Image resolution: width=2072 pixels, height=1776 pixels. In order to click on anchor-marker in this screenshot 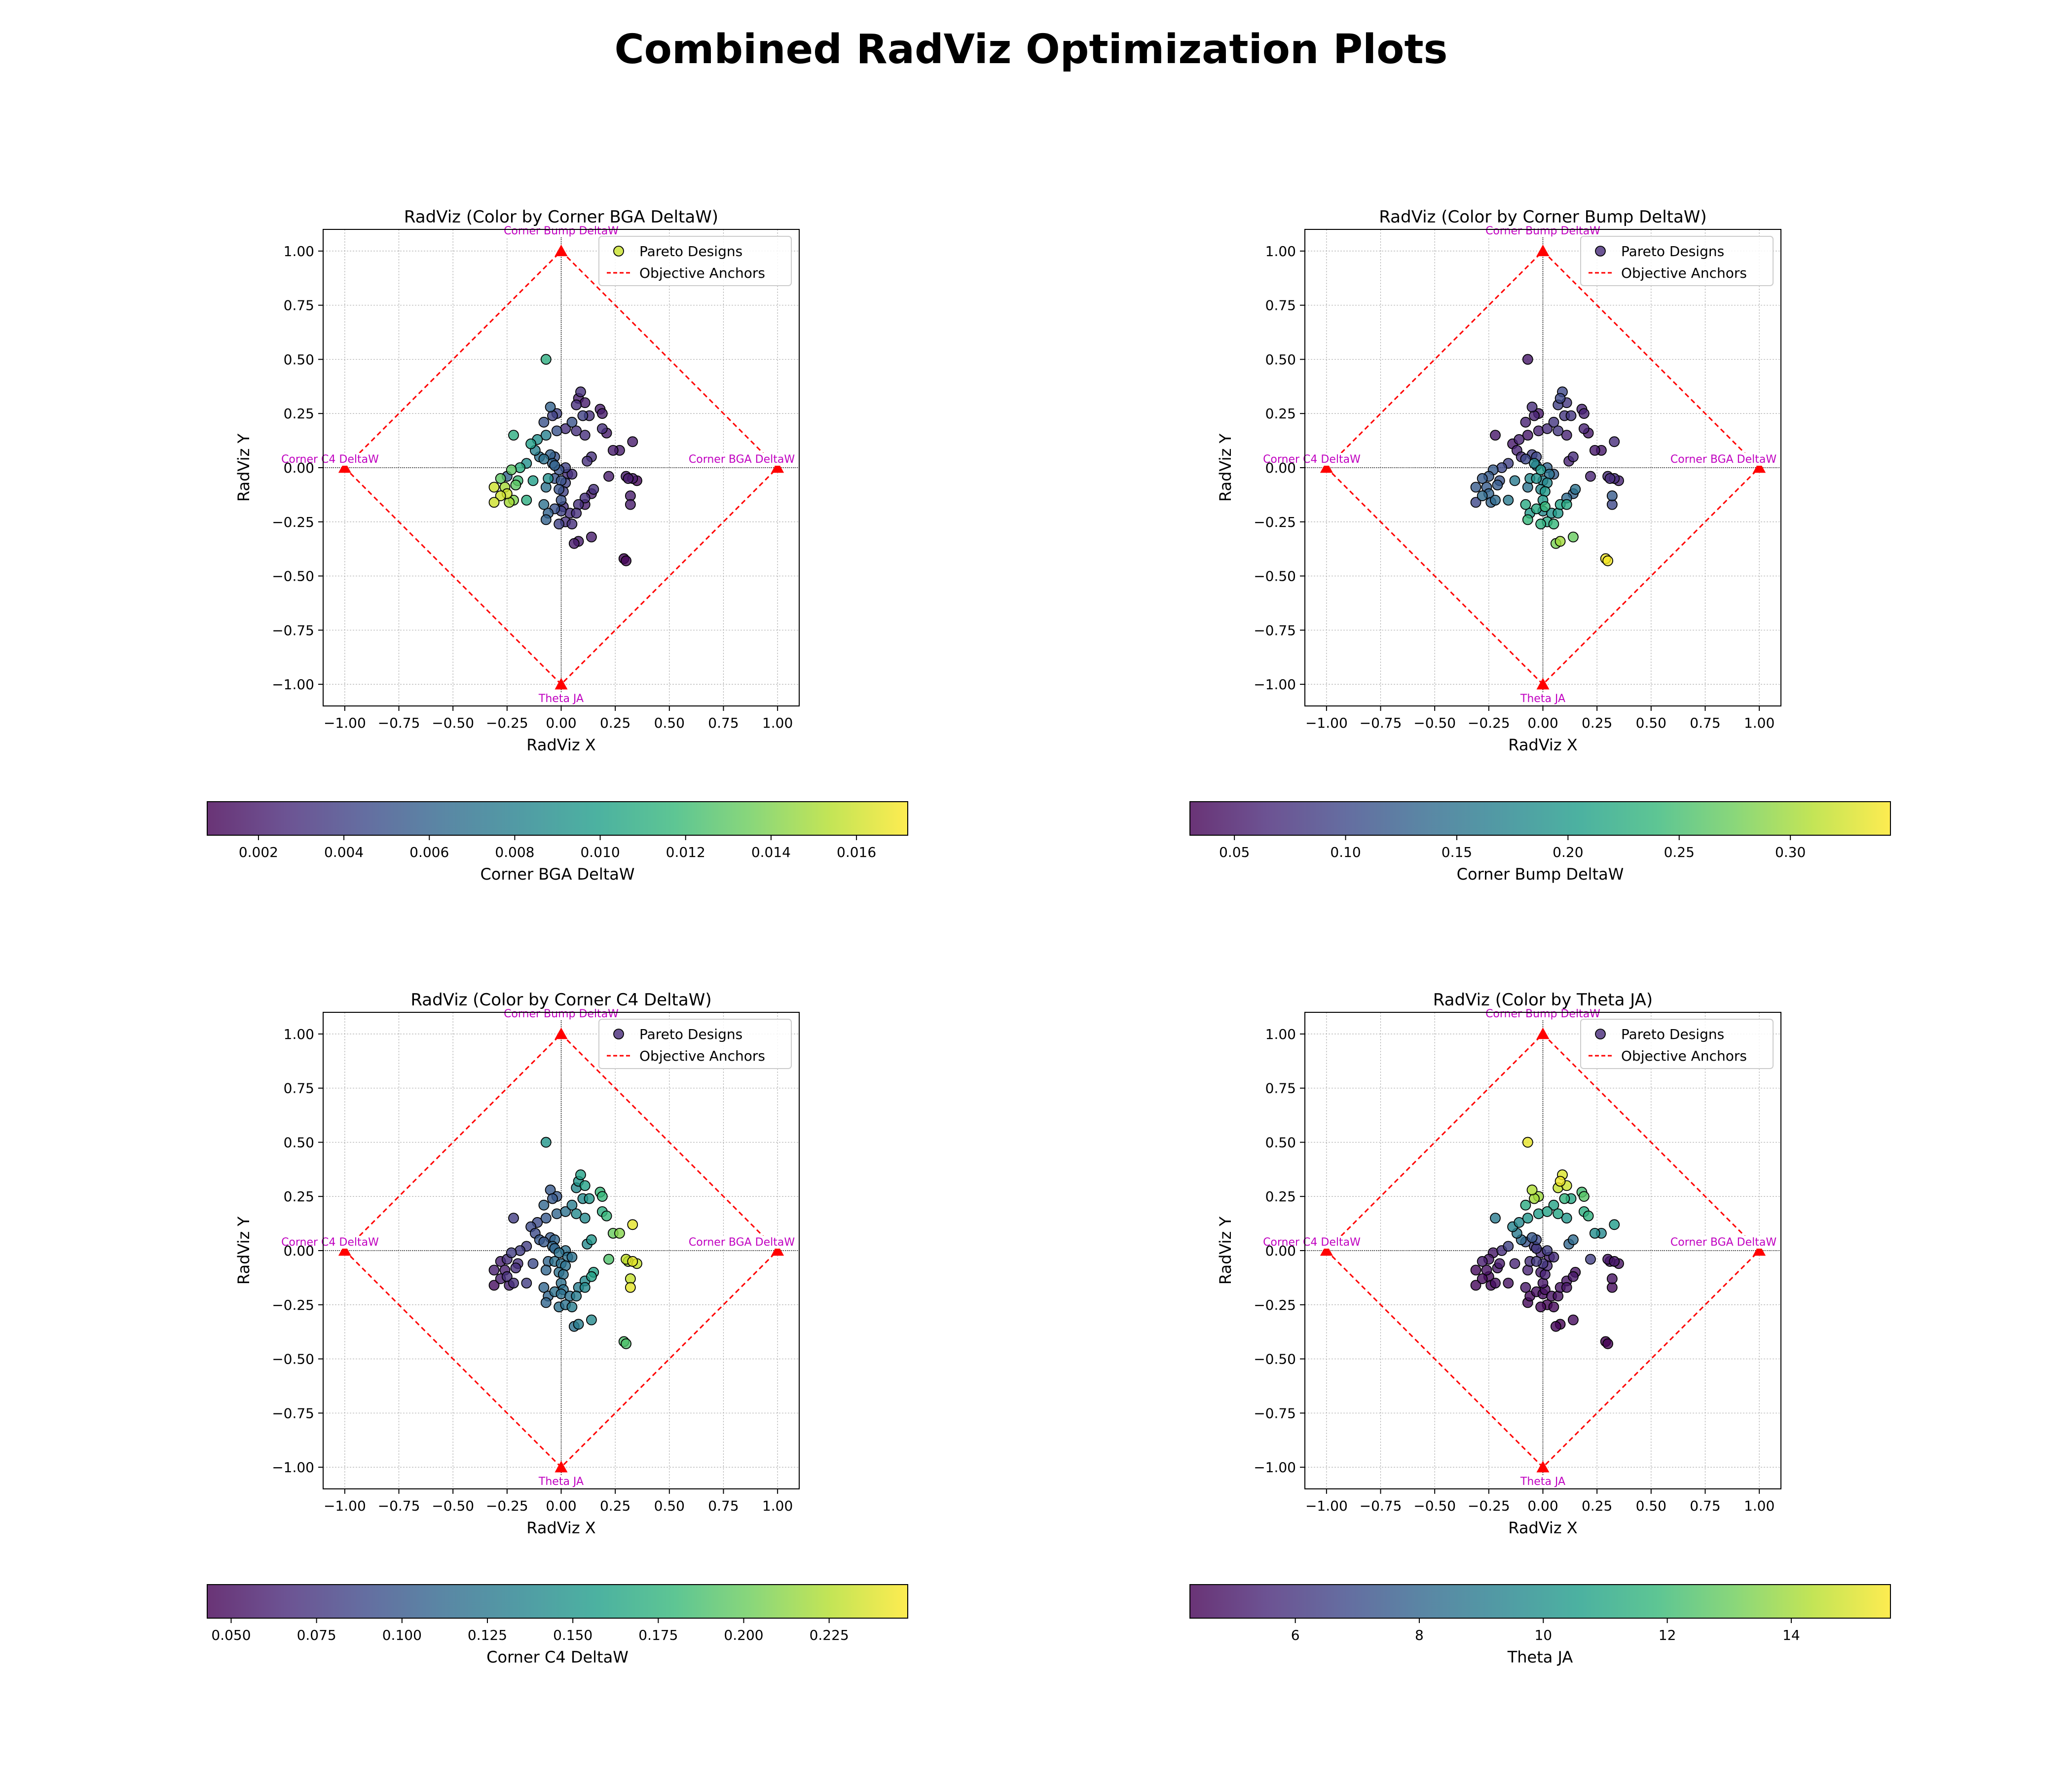, I will do `click(1759, 467)`.